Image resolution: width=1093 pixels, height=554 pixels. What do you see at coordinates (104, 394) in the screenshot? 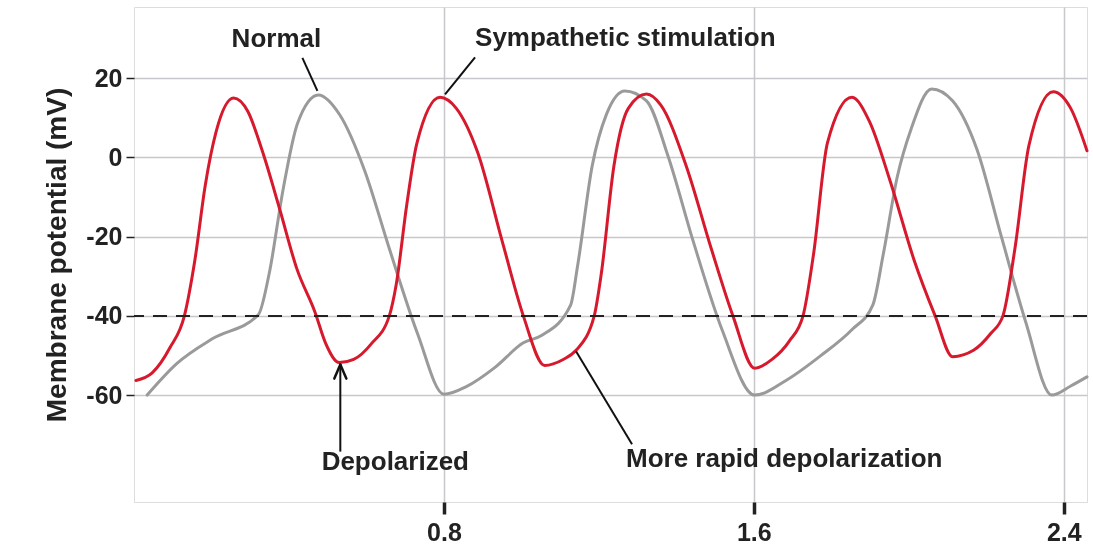
I see `y-tick-label: -60` at bounding box center [104, 394].